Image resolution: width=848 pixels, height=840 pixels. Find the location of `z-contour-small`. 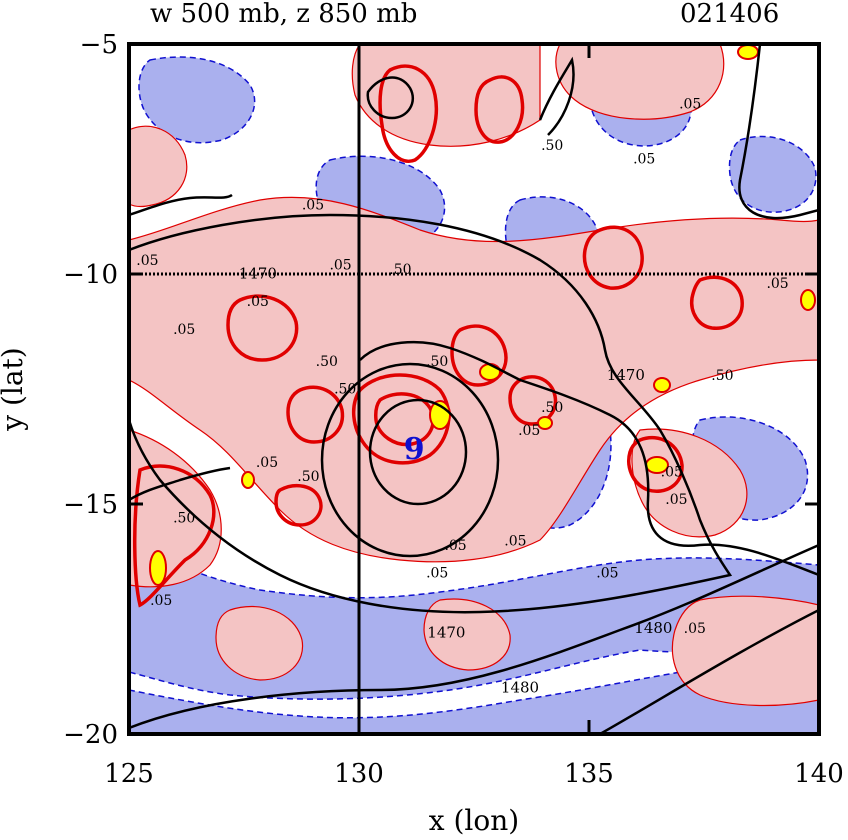

z-contour-small is located at coordinates (390, 98).